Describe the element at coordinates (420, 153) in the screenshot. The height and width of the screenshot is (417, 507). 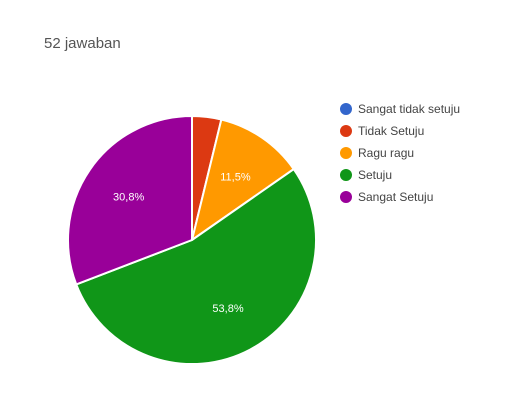
I see `legend-item-ragu-ragu: Ragu ragu` at that location.